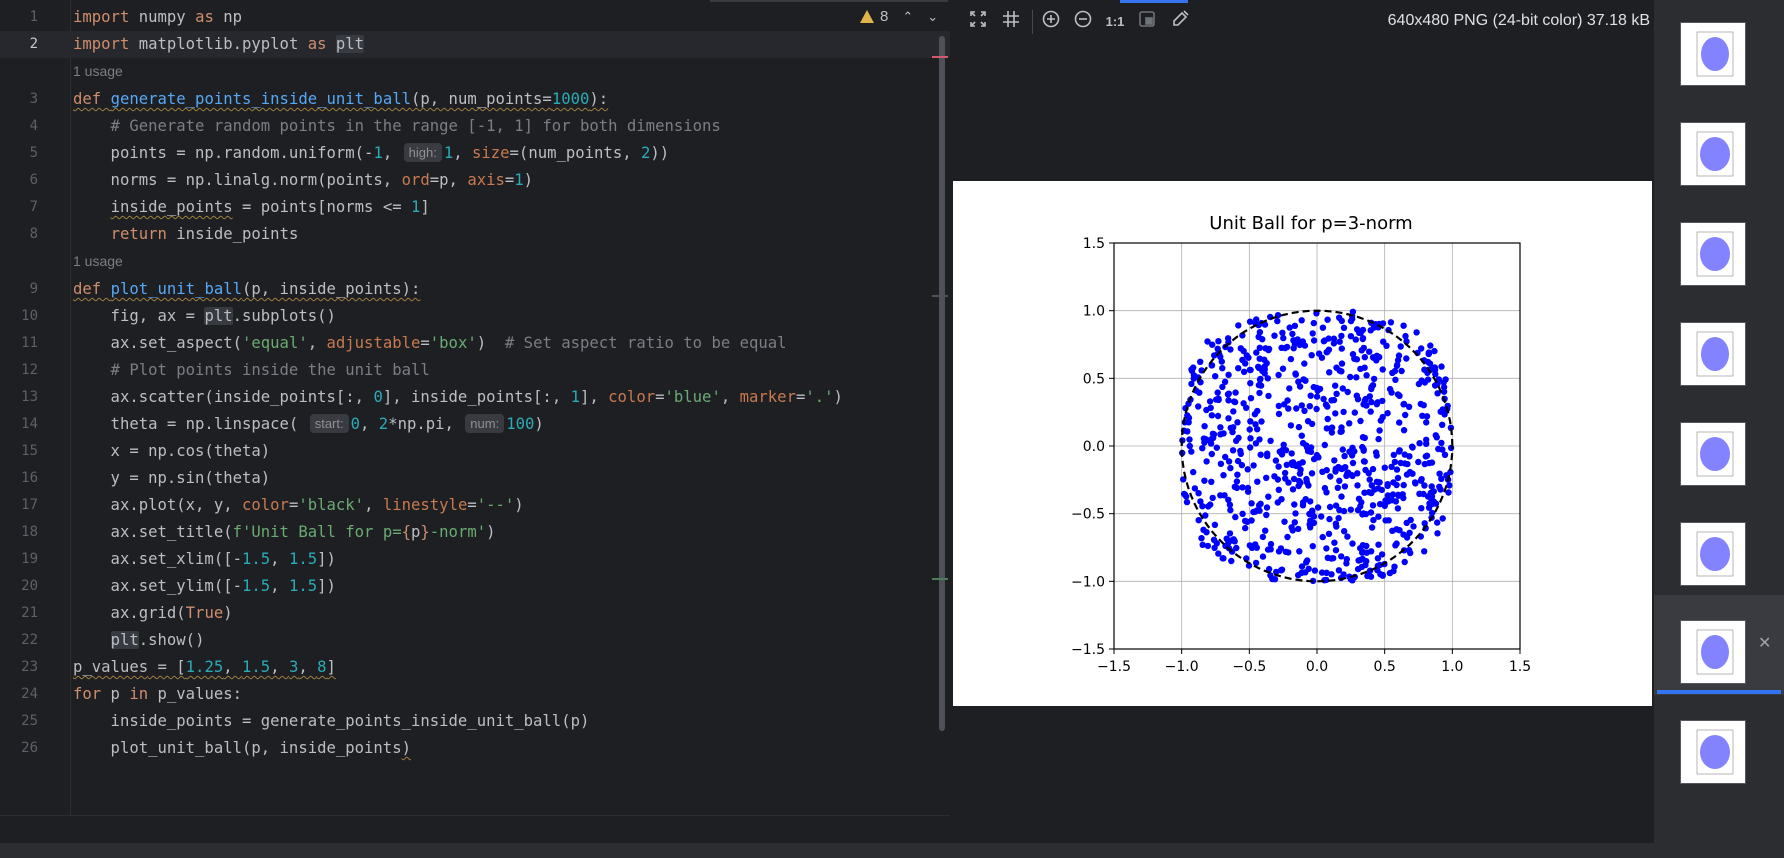  I want to click on zoom-in-icon, so click(1051, 22).